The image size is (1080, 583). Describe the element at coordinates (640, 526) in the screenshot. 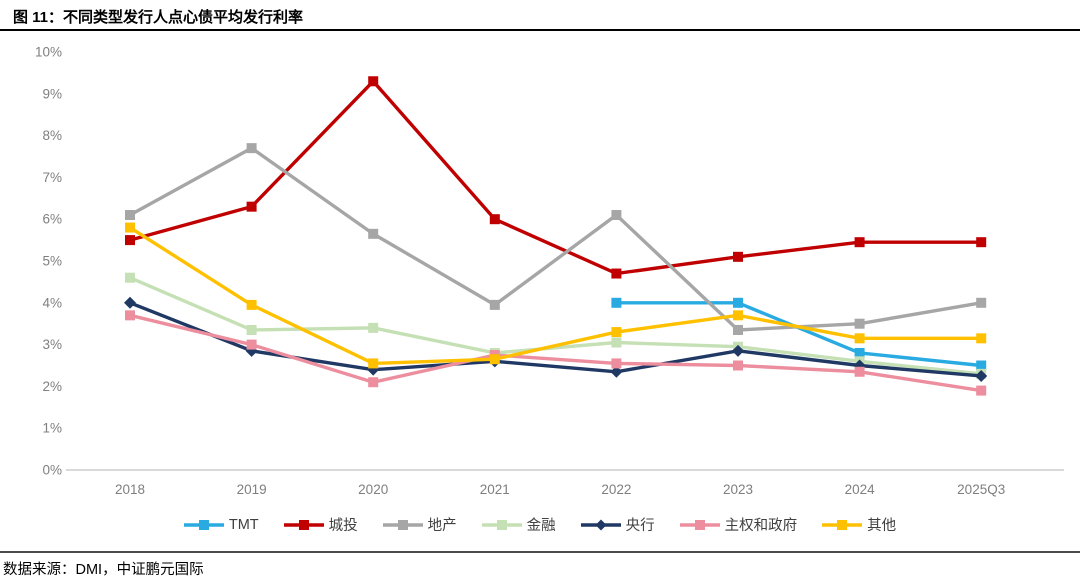

I see `legend-label: 央行` at that location.